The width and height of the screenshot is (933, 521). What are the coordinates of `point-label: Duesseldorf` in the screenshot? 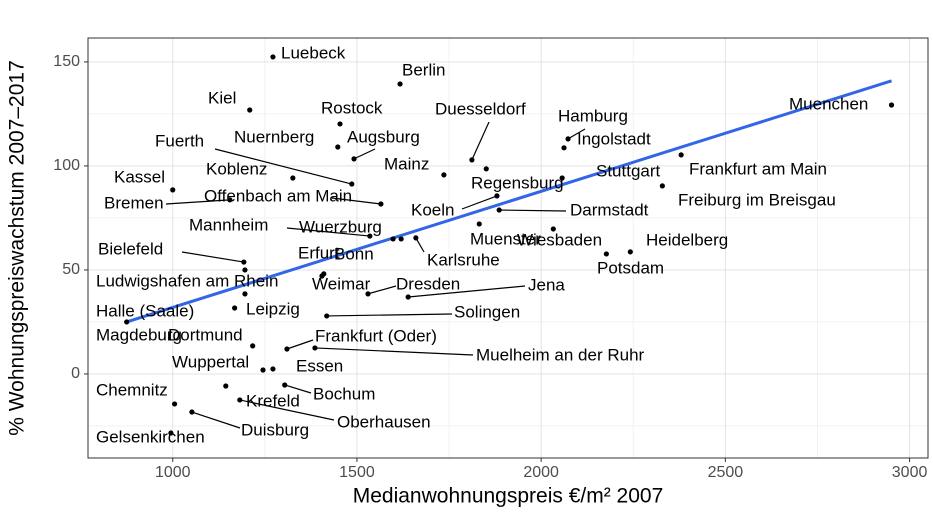 It's located at (480, 108).